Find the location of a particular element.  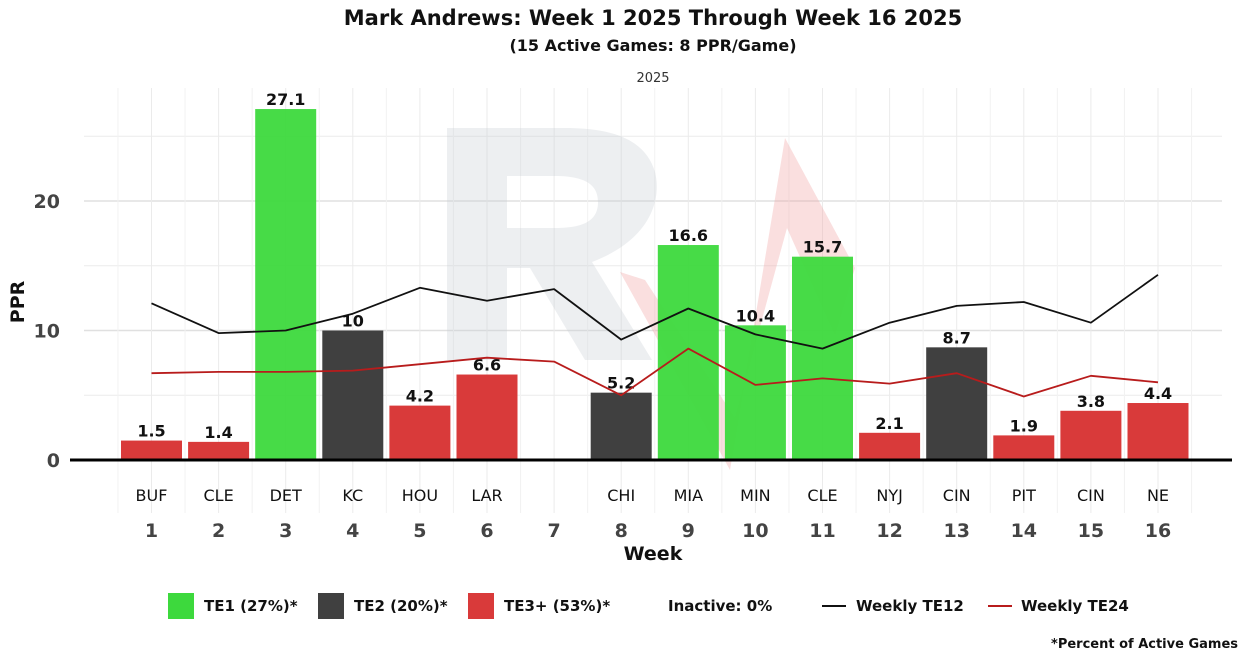

bar-value-label: 4.2 is located at coordinates (420, 396).